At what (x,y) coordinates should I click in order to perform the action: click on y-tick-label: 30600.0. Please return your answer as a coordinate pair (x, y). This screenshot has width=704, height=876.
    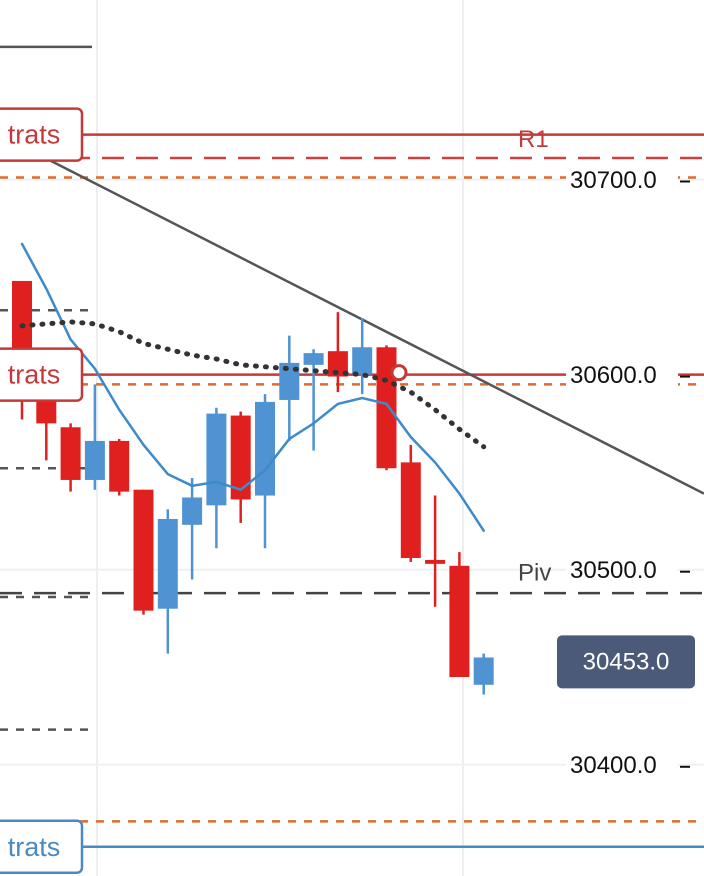
    Looking at the image, I should click on (613, 375).